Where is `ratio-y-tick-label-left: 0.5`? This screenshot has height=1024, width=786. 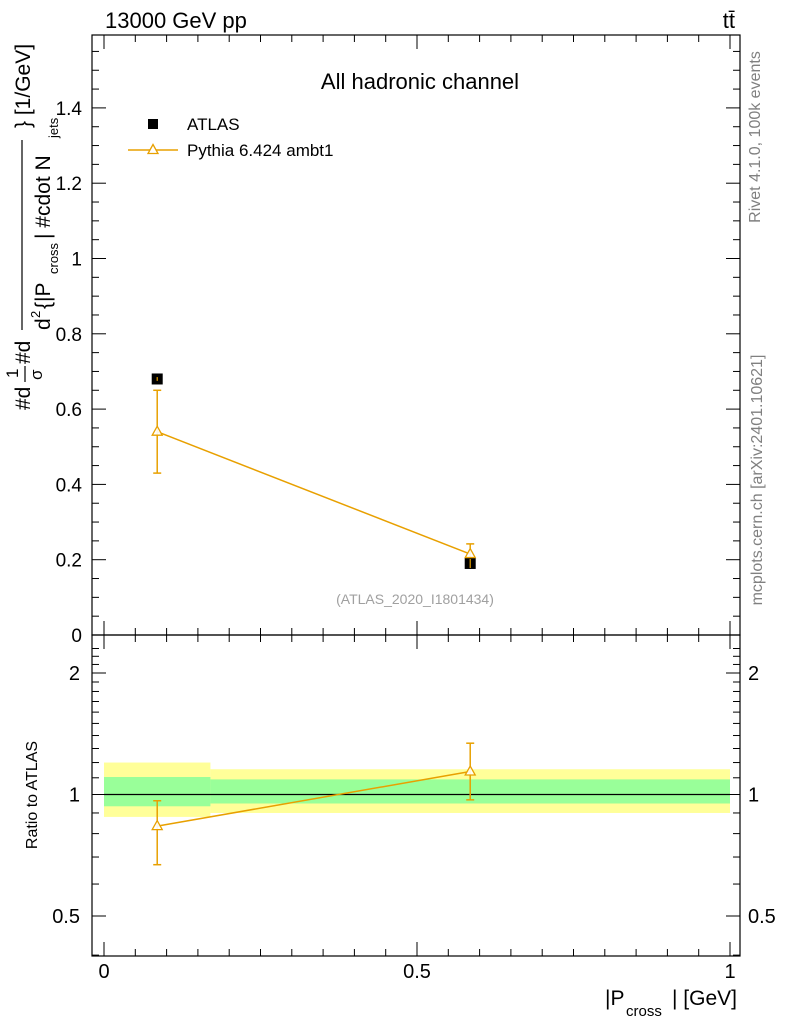
ratio-y-tick-label-left: 0.5 is located at coordinates (66, 917).